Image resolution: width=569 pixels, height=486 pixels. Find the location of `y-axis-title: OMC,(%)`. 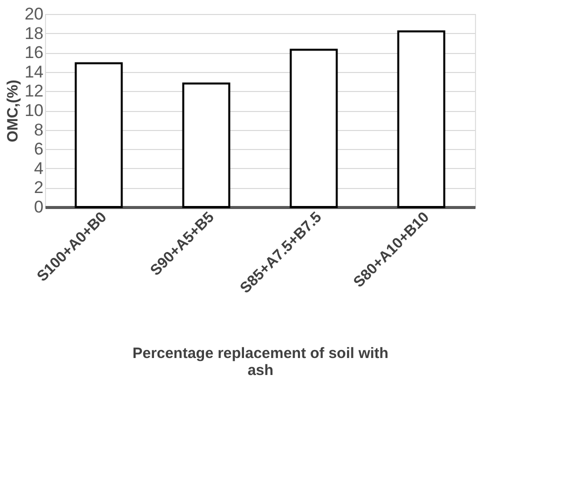

y-axis-title: OMC,(%) is located at coordinates (13, 111).